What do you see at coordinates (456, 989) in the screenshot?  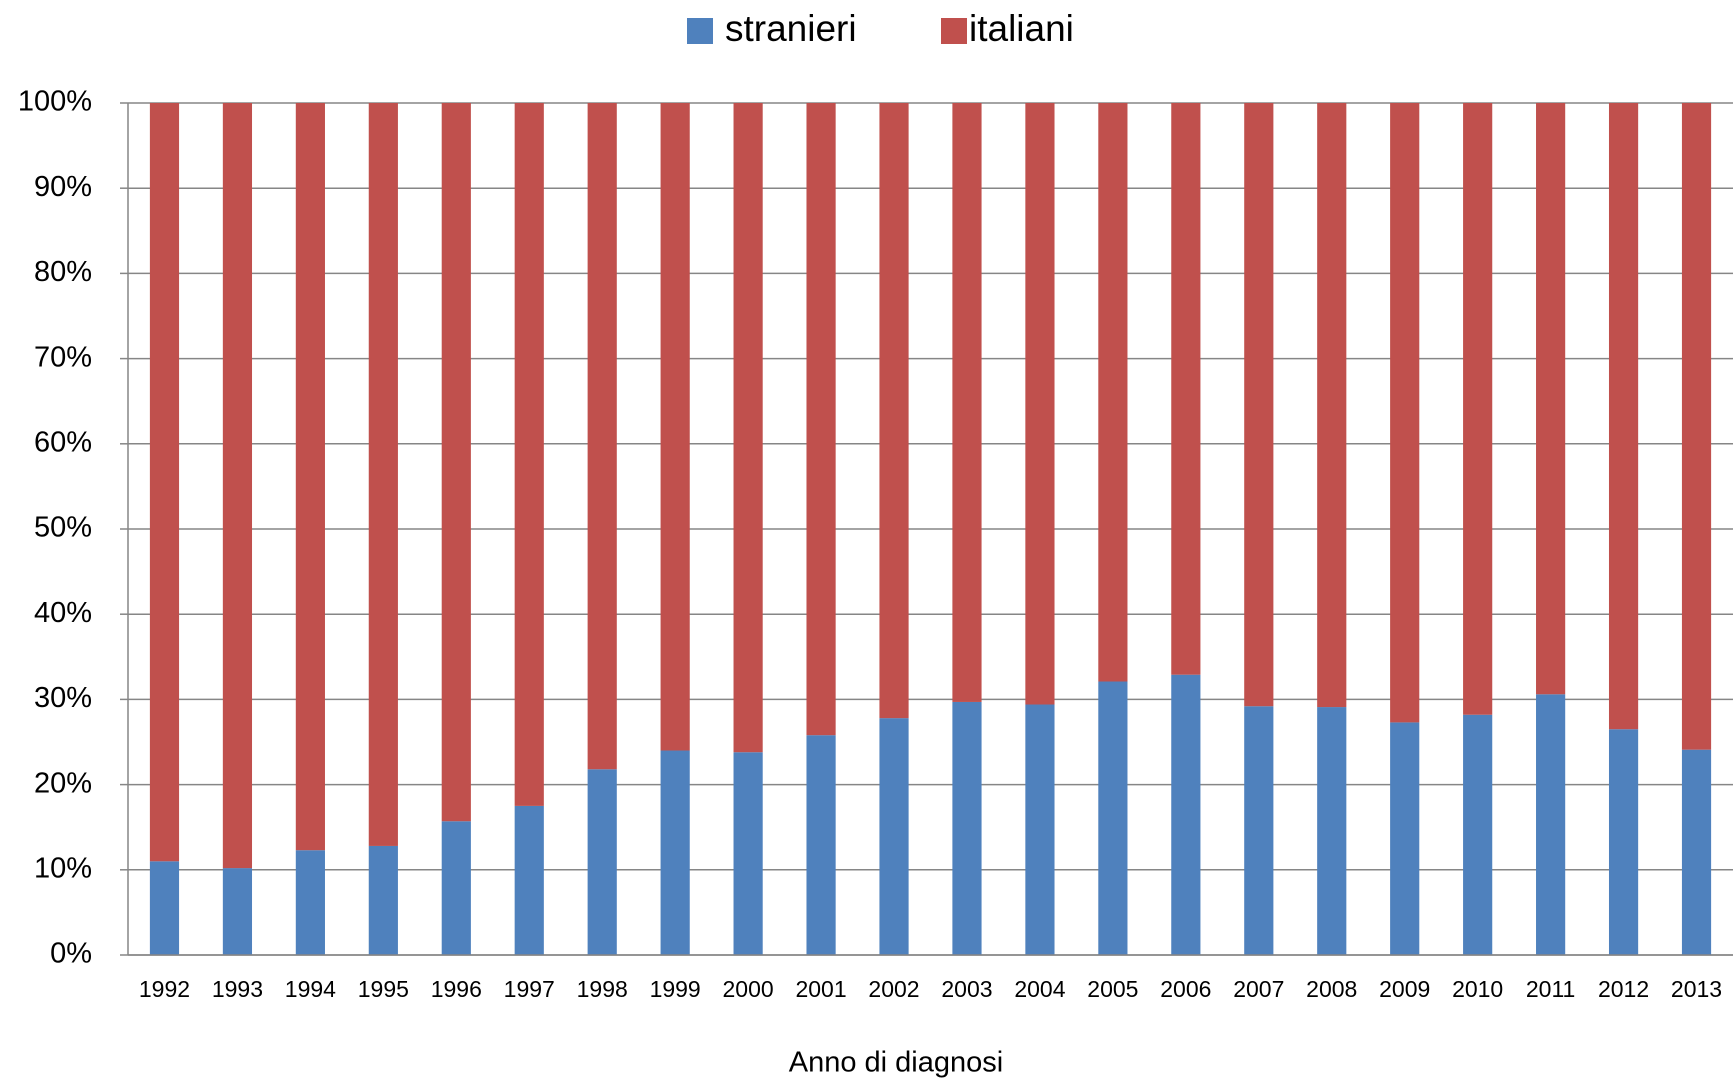 I see `x-tick-label: 1996` at bounding box center [456, 989].